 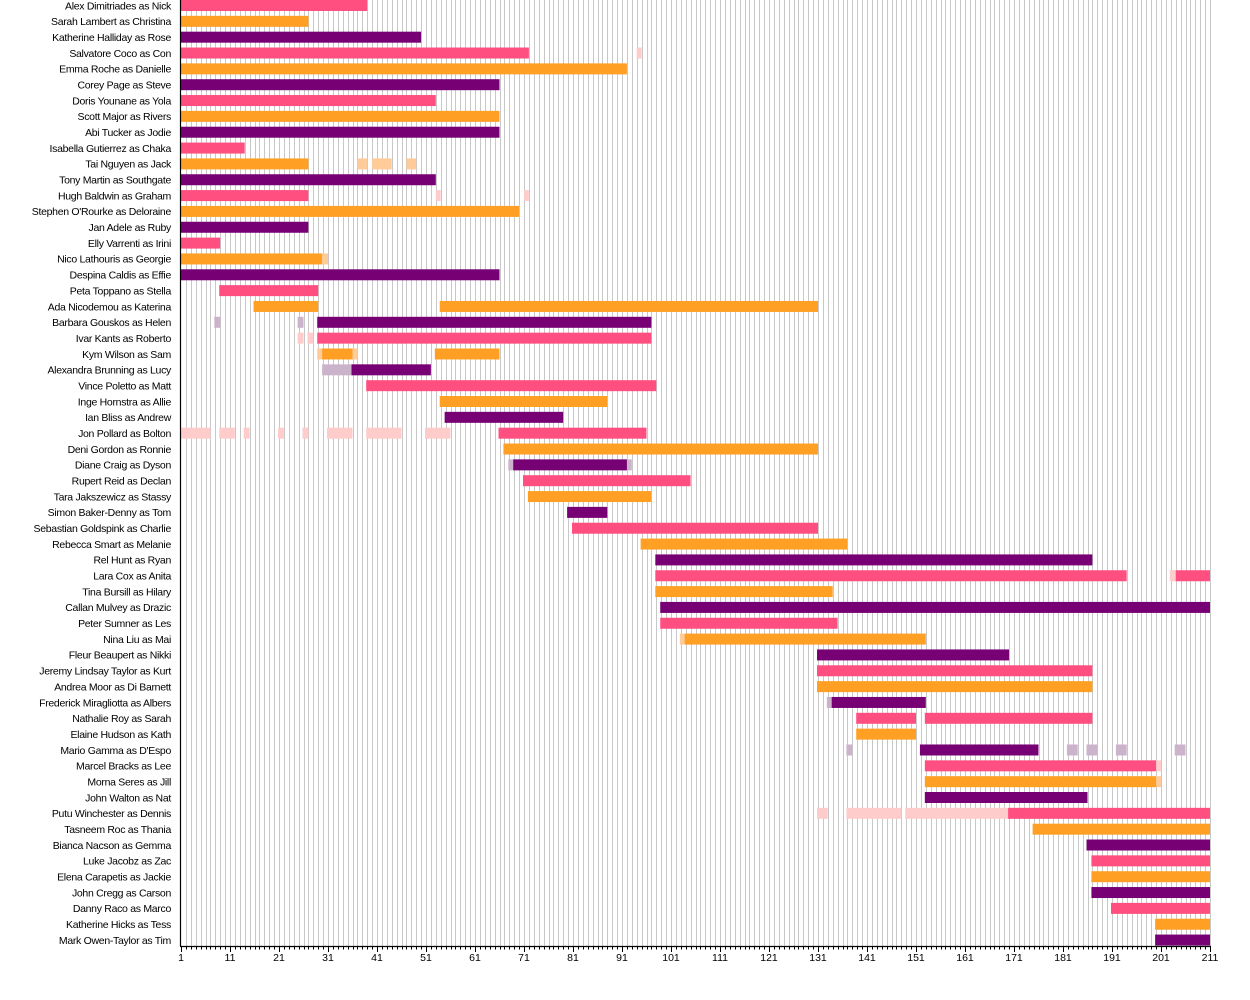 What do you see at coordinates (121, 719) in the screenshot?
I see `row-label: Nathalie Roy as Sarah` at bounding box center [121, 719].